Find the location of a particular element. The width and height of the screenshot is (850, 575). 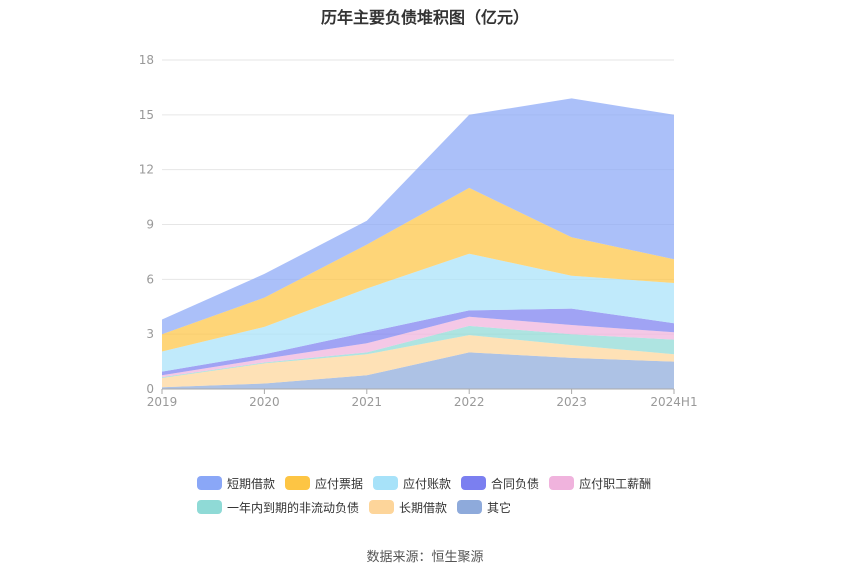

area-应付账款 is located at coordinates (418, 312).